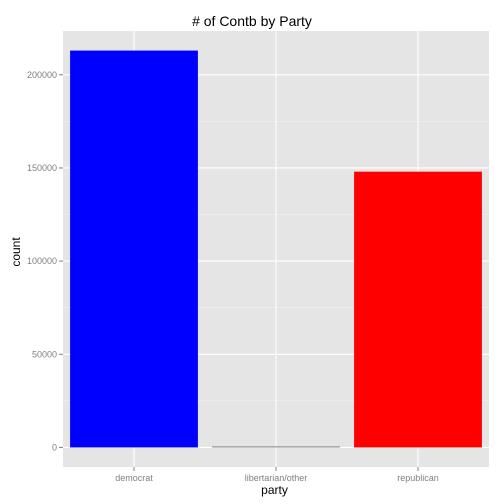 The image size is (504, 504). I want to click on y-tick-label: 0, so click(54, 447).